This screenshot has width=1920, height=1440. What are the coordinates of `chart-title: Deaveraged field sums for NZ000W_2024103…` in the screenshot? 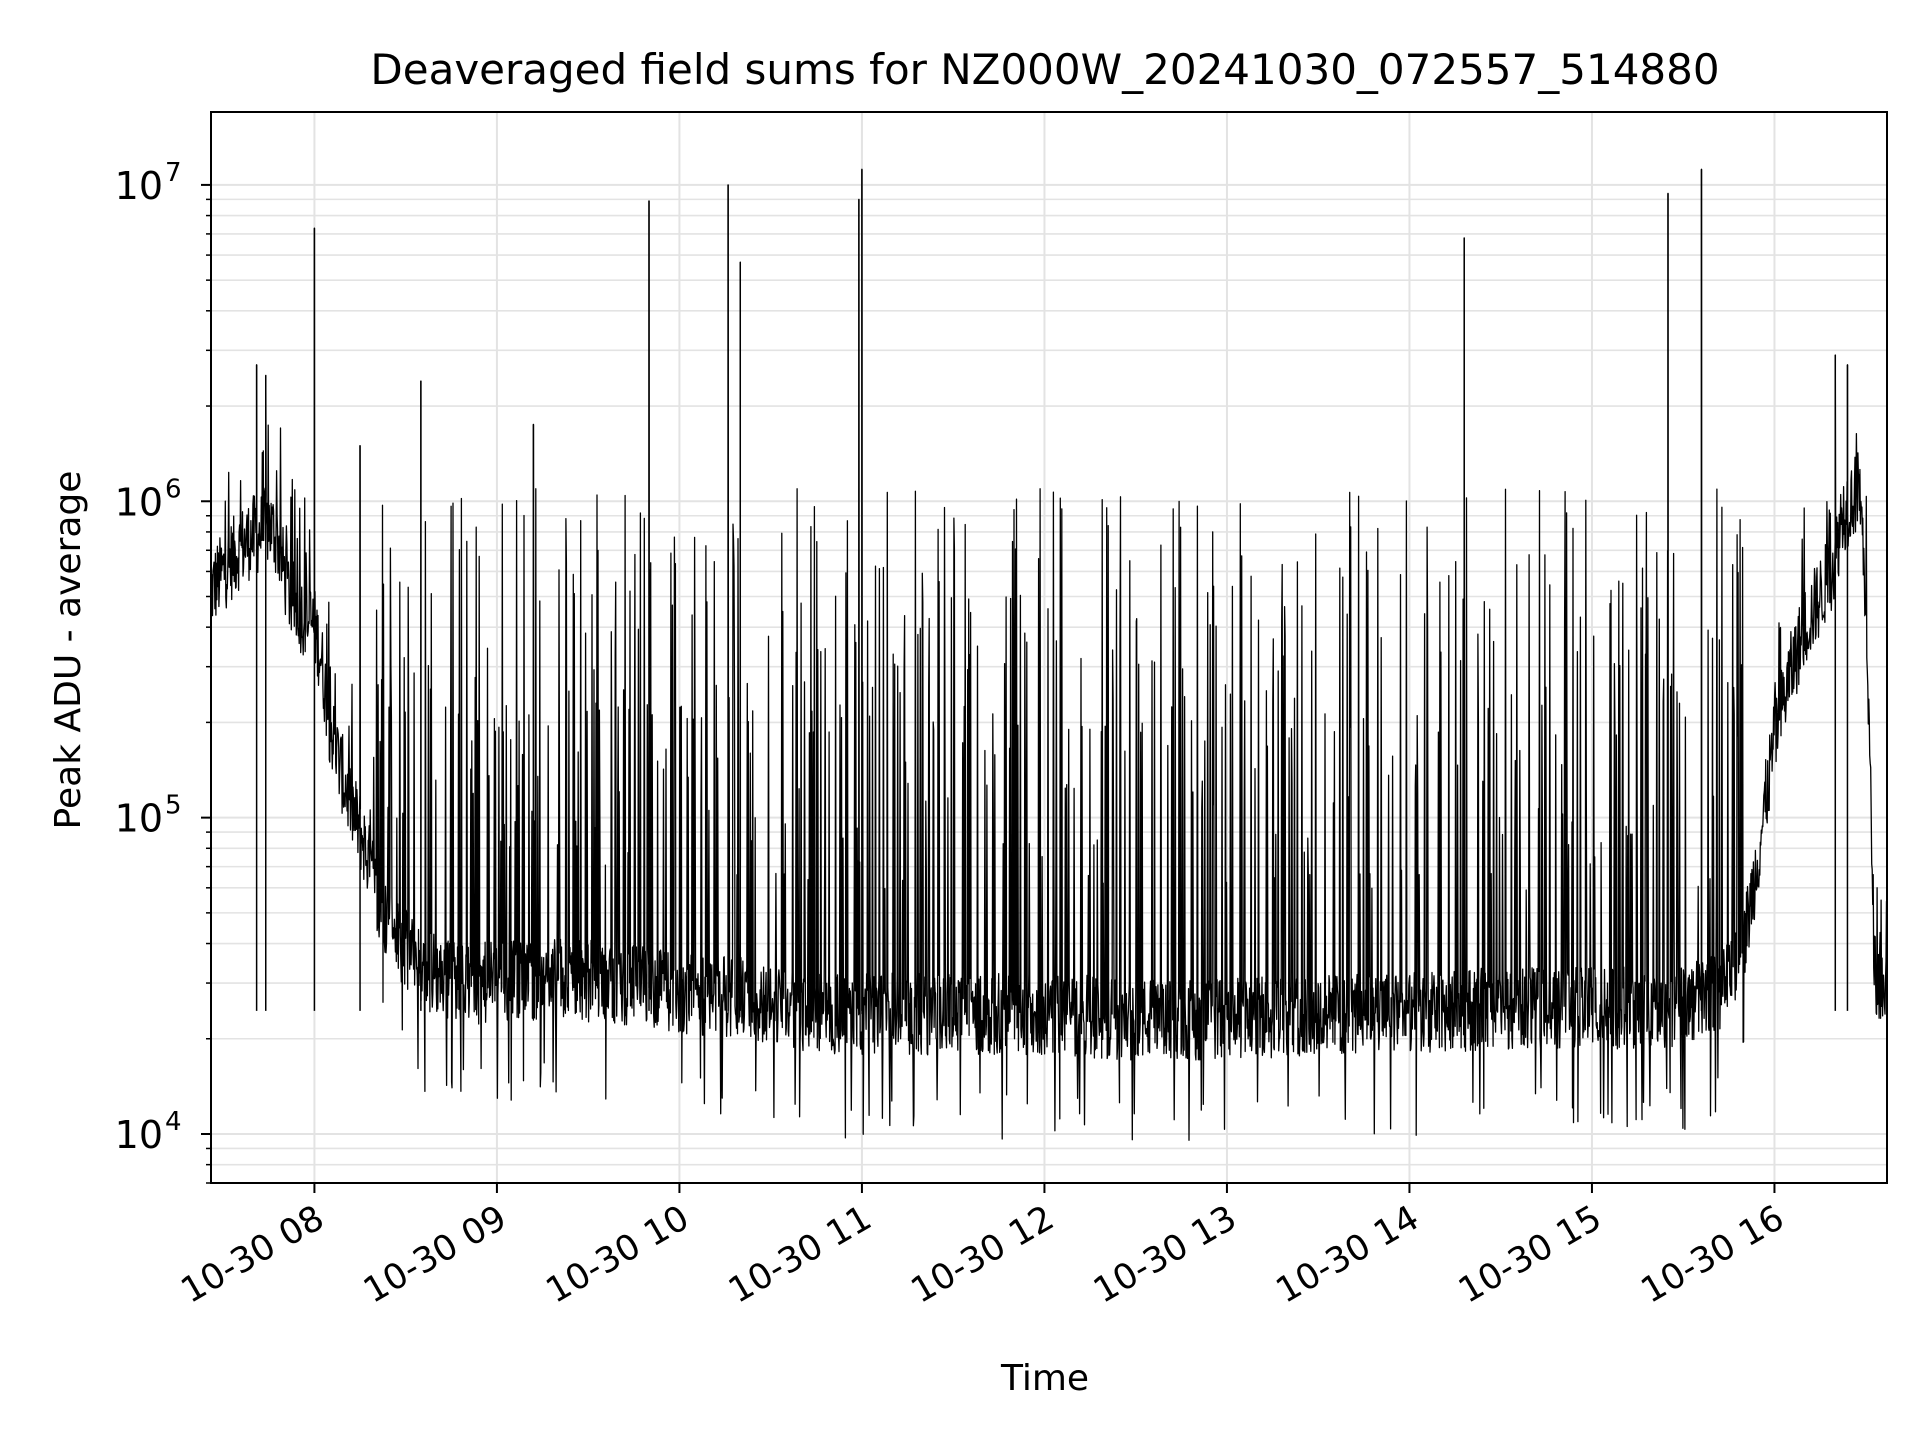 It's located at (1044, 69).